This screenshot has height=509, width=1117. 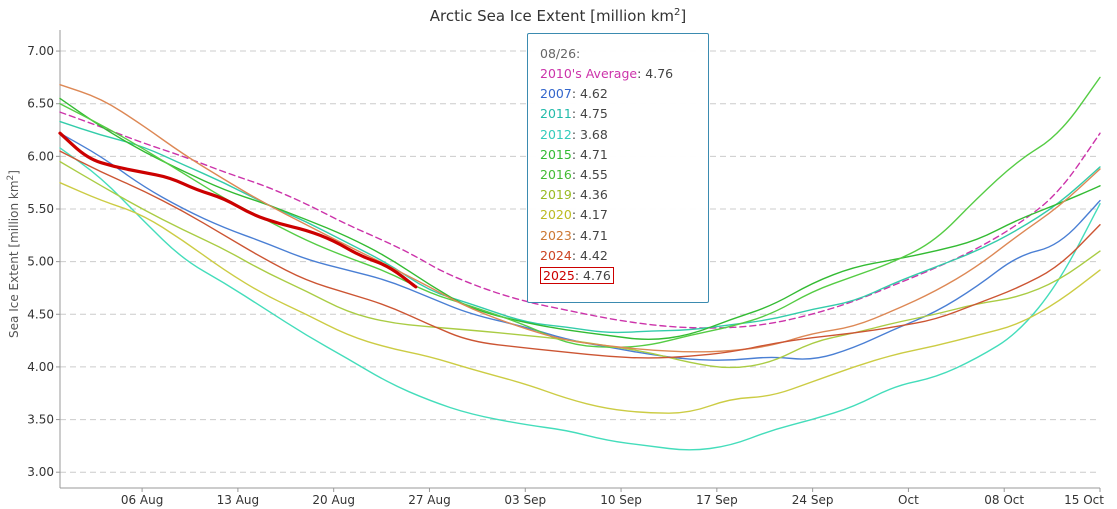 I want to click on y-tick-label: 3.50, so click(x=40, y=420).